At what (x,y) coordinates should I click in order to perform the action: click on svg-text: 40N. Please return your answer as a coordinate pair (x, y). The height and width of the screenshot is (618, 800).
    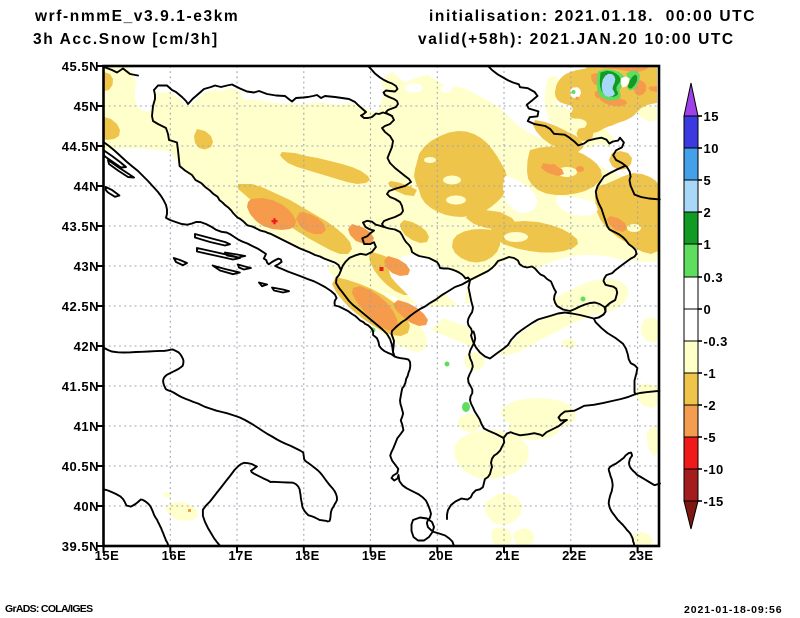
    Looking at the image, I should click on (86, 506).